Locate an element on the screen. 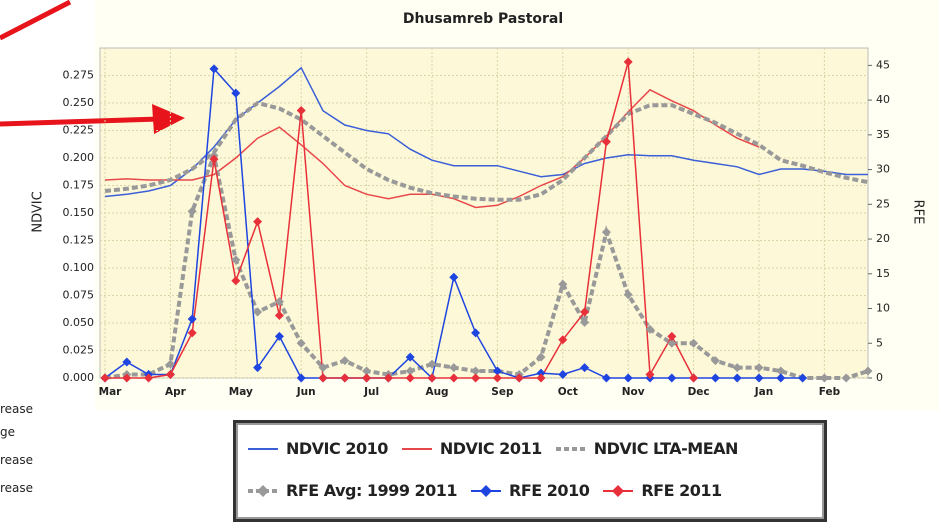 The image size is (939, 529). y2-tick-label: 35 is located at coordinates (883, 134).